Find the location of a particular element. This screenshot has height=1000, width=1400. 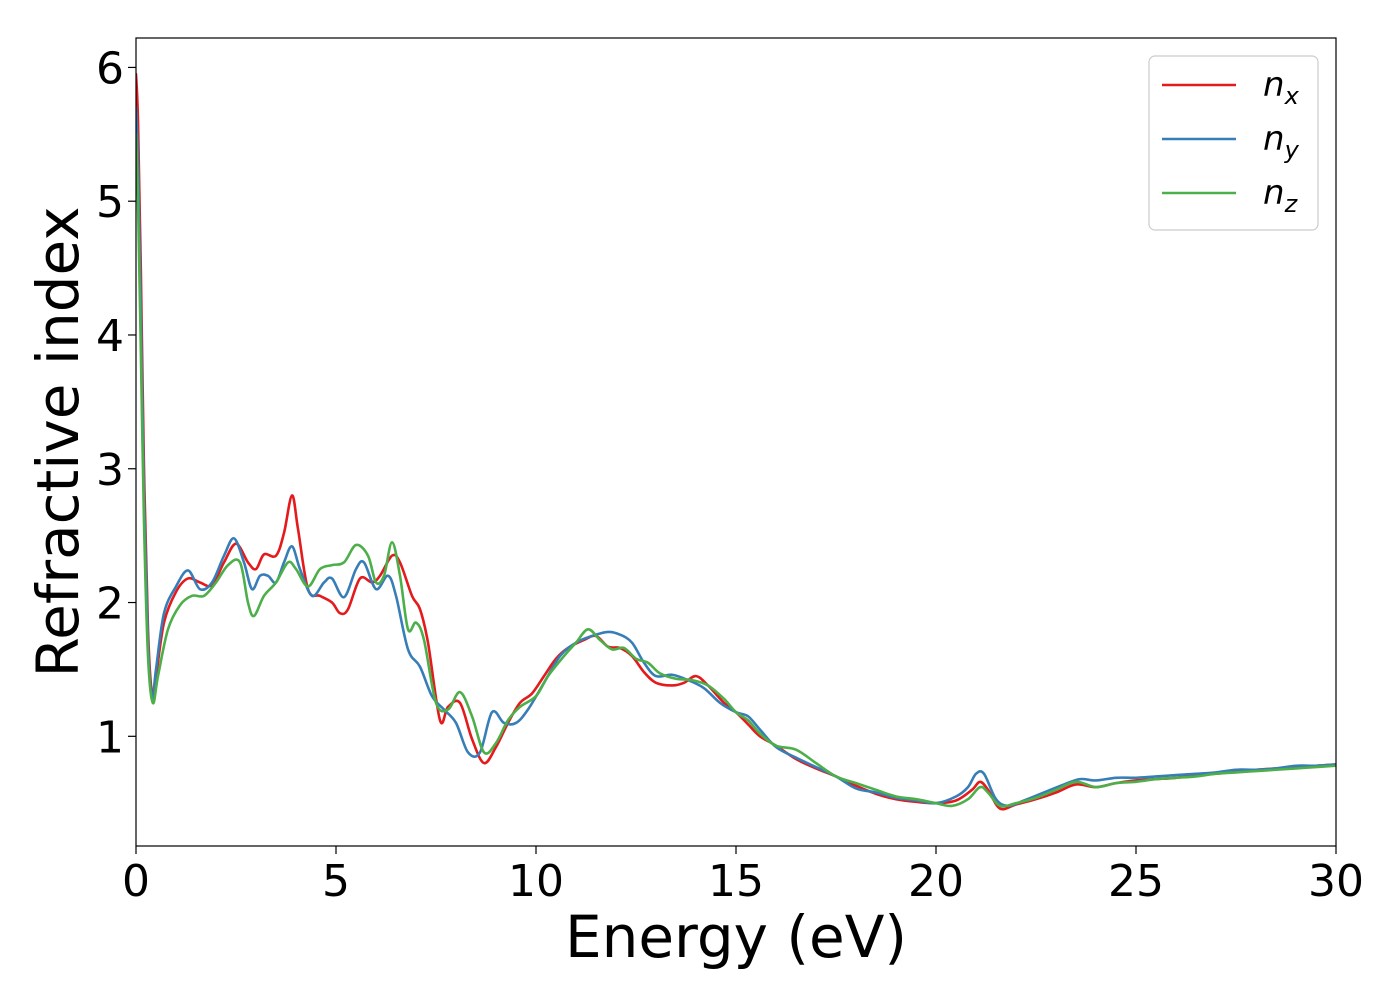

y-axis-title: Refractive index is located at coordinates (58, 441).